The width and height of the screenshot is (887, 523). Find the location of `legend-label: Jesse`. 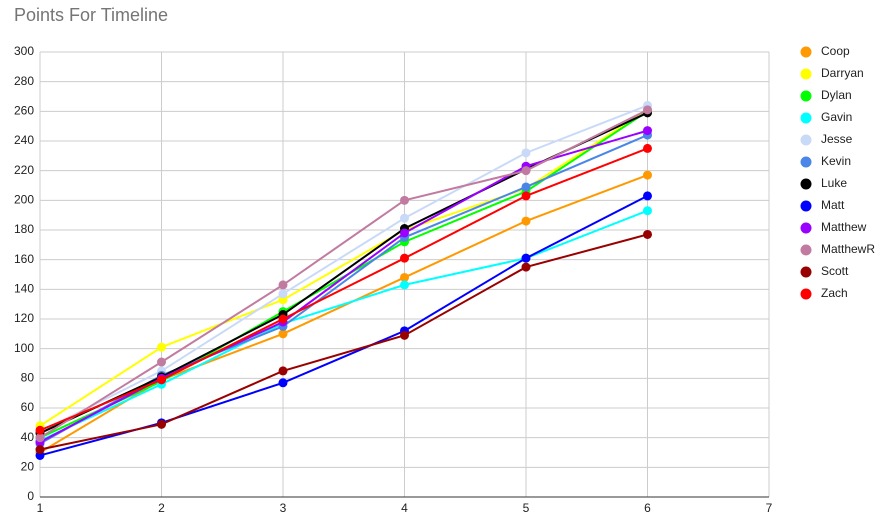

legend-label: Jesse is located at coordinates (837, 139).